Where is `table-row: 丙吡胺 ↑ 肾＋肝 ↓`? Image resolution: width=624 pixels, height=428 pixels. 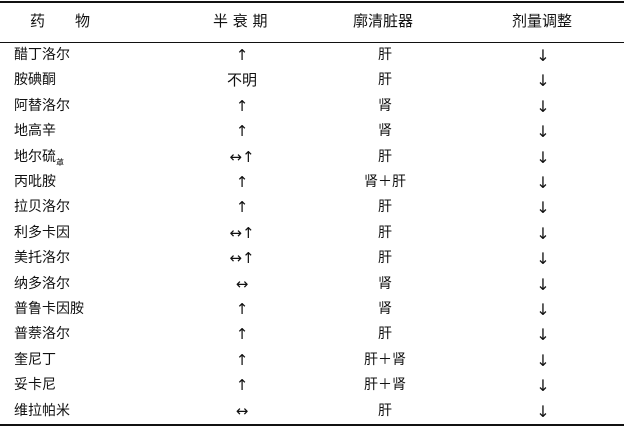 table-row: 丙吡胺 ↑ 肾＋肝 ↓ is located at coordinates (312, 182).